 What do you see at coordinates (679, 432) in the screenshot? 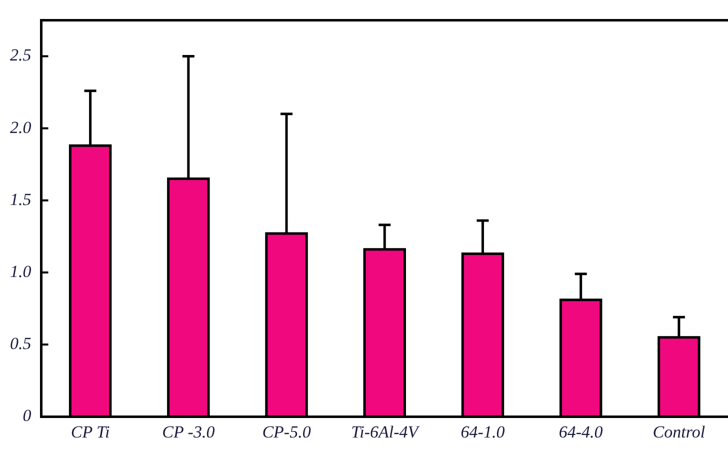
I see `x-tick-label: Control` at bounding box center [679, 432].